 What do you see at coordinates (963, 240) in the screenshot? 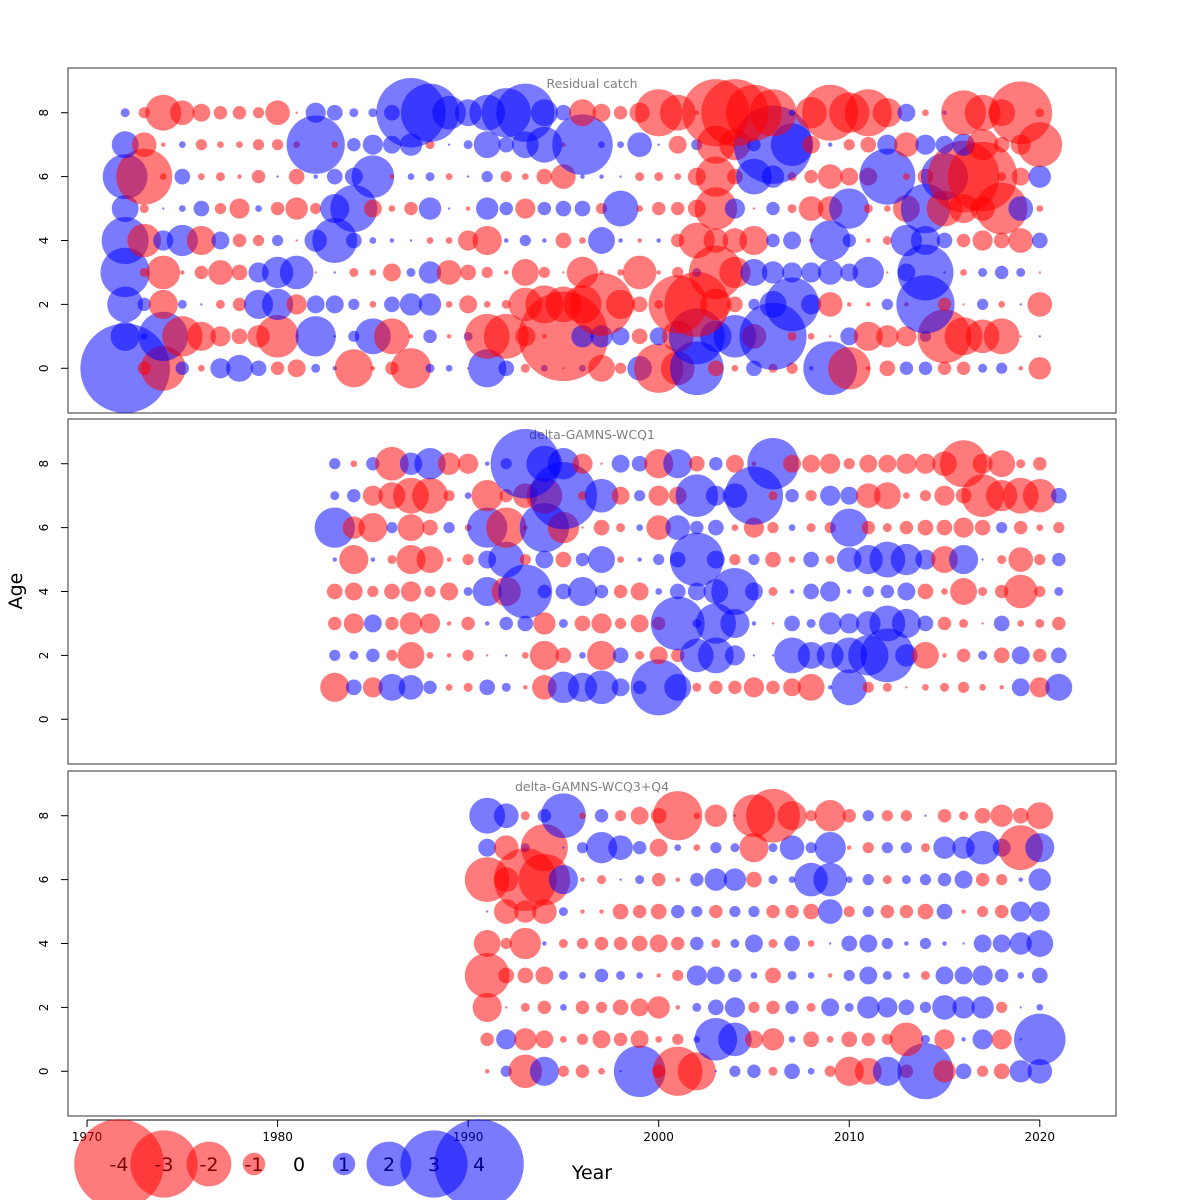
I see `residual-bubble: 2016, age 4: -0.6` at bounding box center [963, 240].